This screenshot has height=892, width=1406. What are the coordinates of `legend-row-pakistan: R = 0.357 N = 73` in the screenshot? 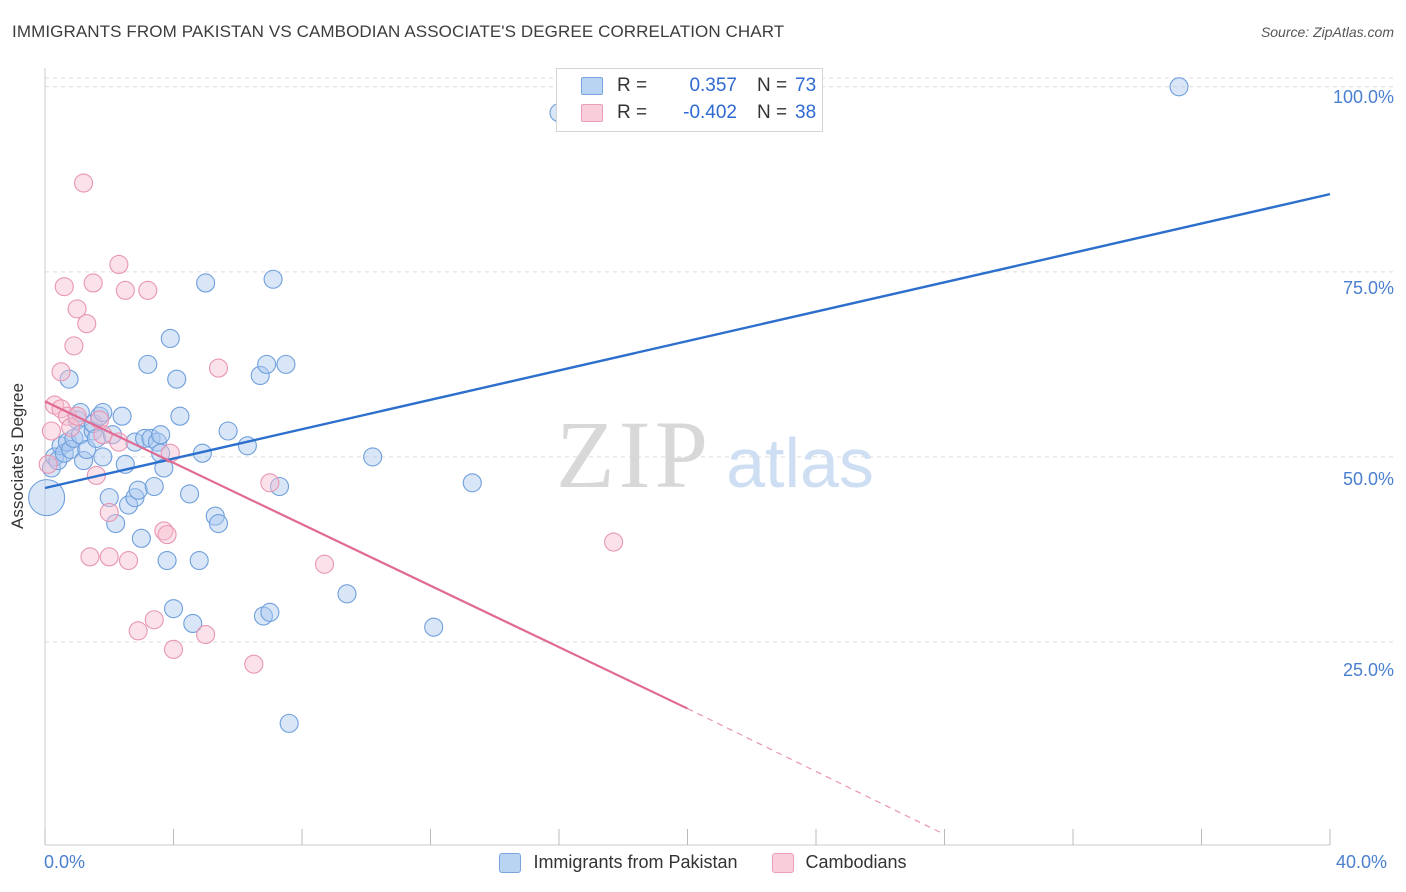 It's located at (698, 86).